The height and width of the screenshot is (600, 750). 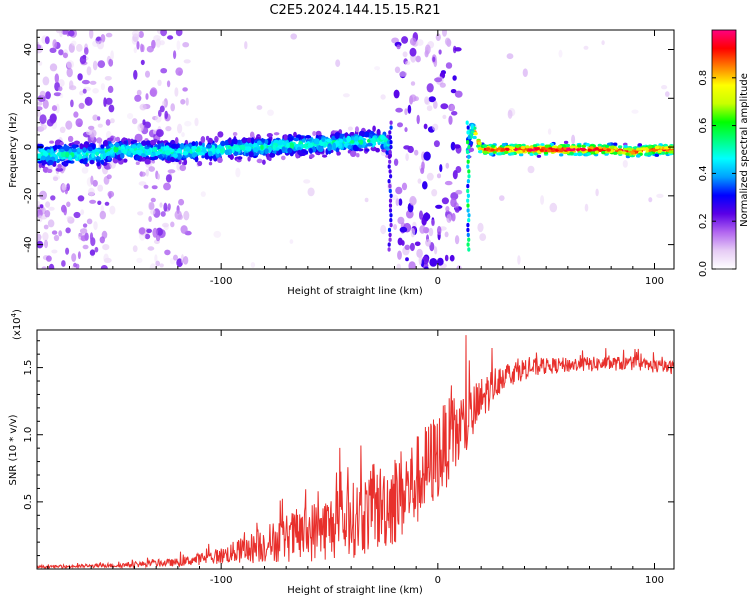 What do you see at coordinates (28, 435) in the screenshot?
I see `y-tick-label: 1.0` at bounding box center [28, 435].